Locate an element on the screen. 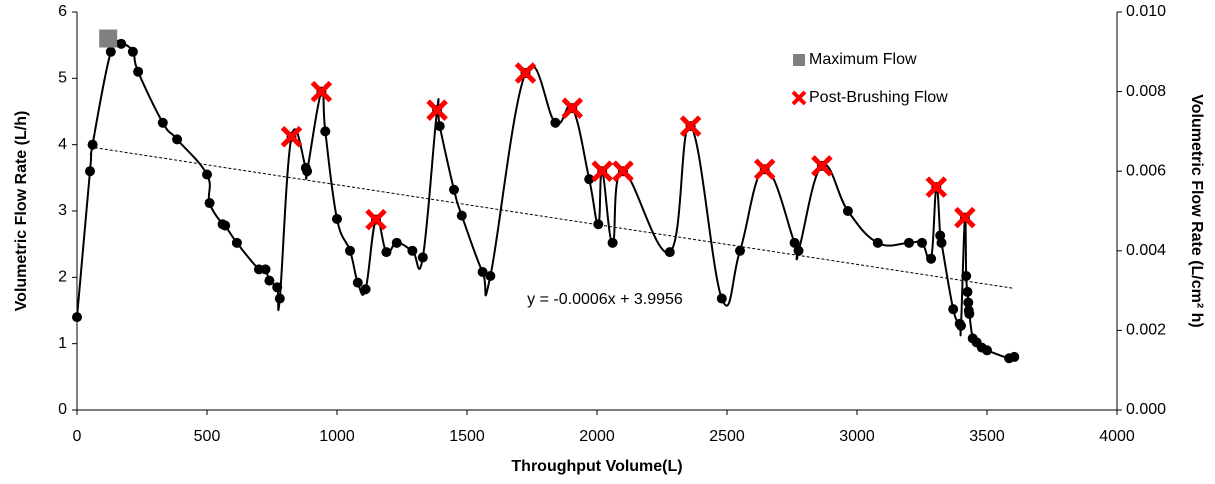  x-tick-label: 3500 is located at coordinates (987, 436).